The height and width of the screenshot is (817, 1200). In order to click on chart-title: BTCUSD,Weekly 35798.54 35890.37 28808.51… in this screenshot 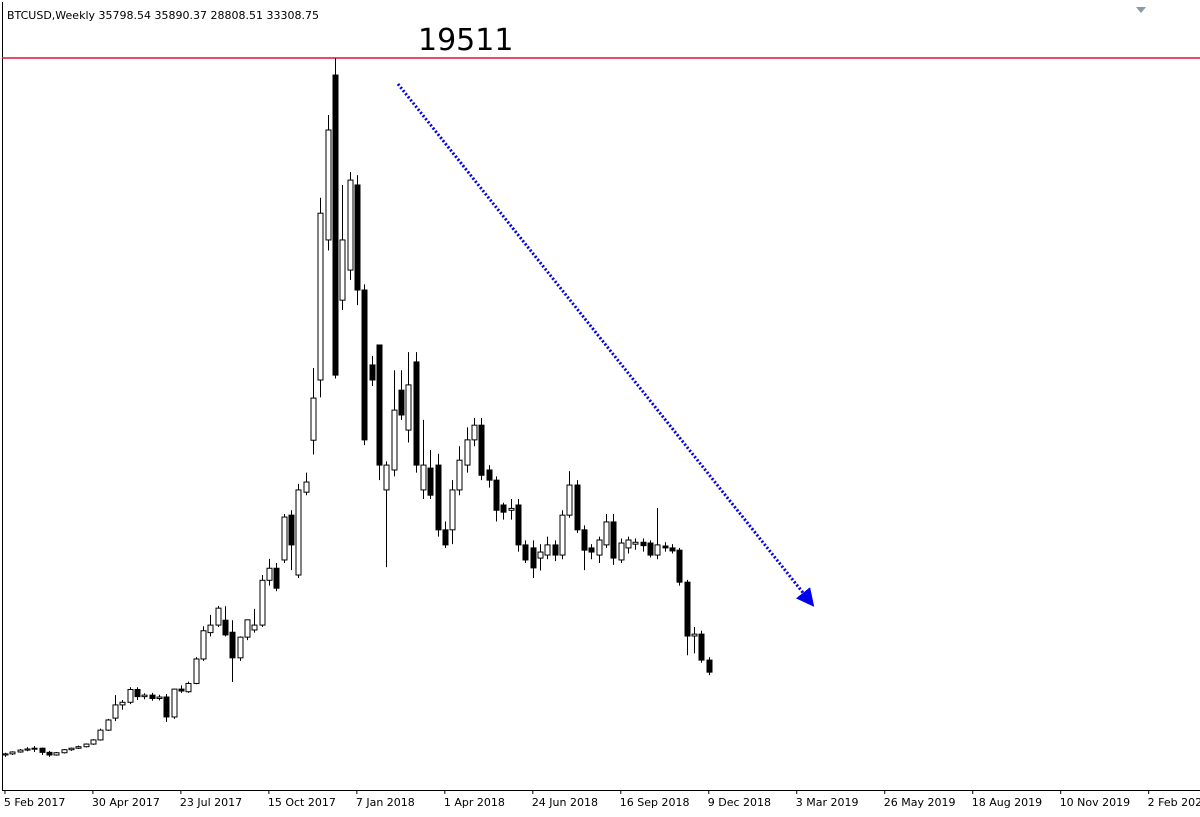, I will do `click(163, 15)`.